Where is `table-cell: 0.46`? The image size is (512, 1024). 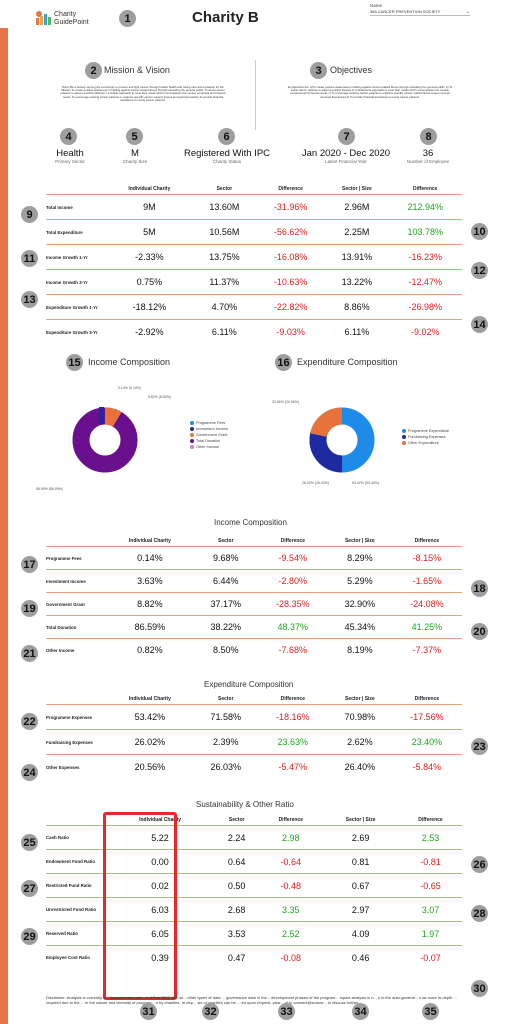 table-cell: 0.46 is located at coordinates (360, 957).